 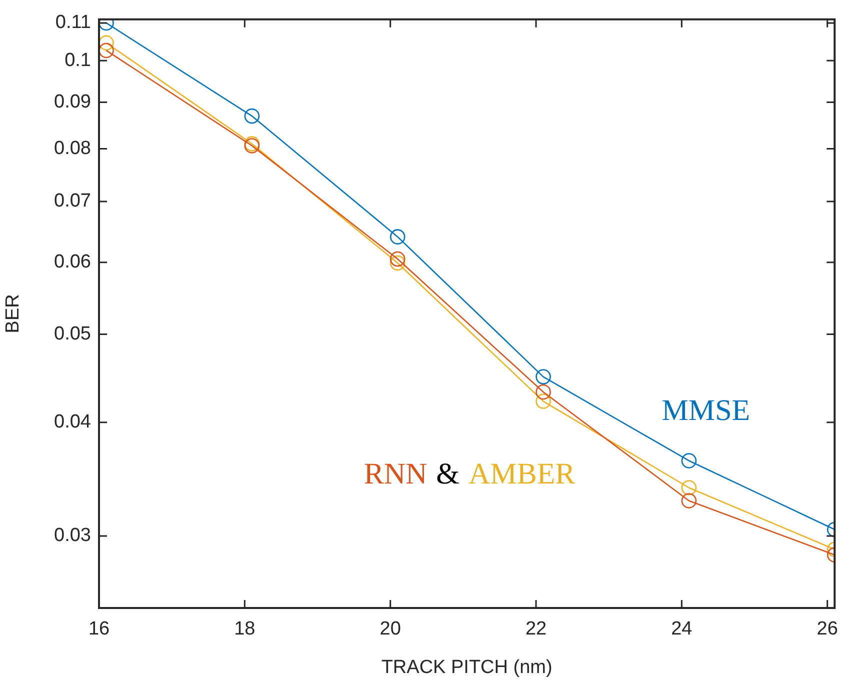 I want to click on x-tick-label: 16, so click(x=99, y=629).